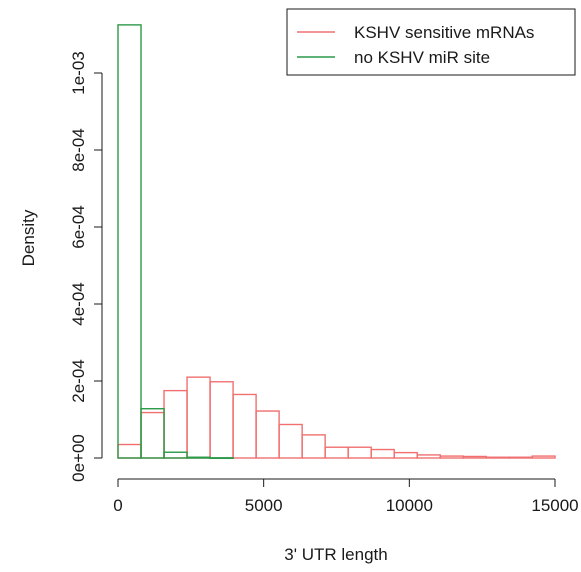 This screenshot has height=572, width=581. I want to click on legend-box, so click(431, 42).